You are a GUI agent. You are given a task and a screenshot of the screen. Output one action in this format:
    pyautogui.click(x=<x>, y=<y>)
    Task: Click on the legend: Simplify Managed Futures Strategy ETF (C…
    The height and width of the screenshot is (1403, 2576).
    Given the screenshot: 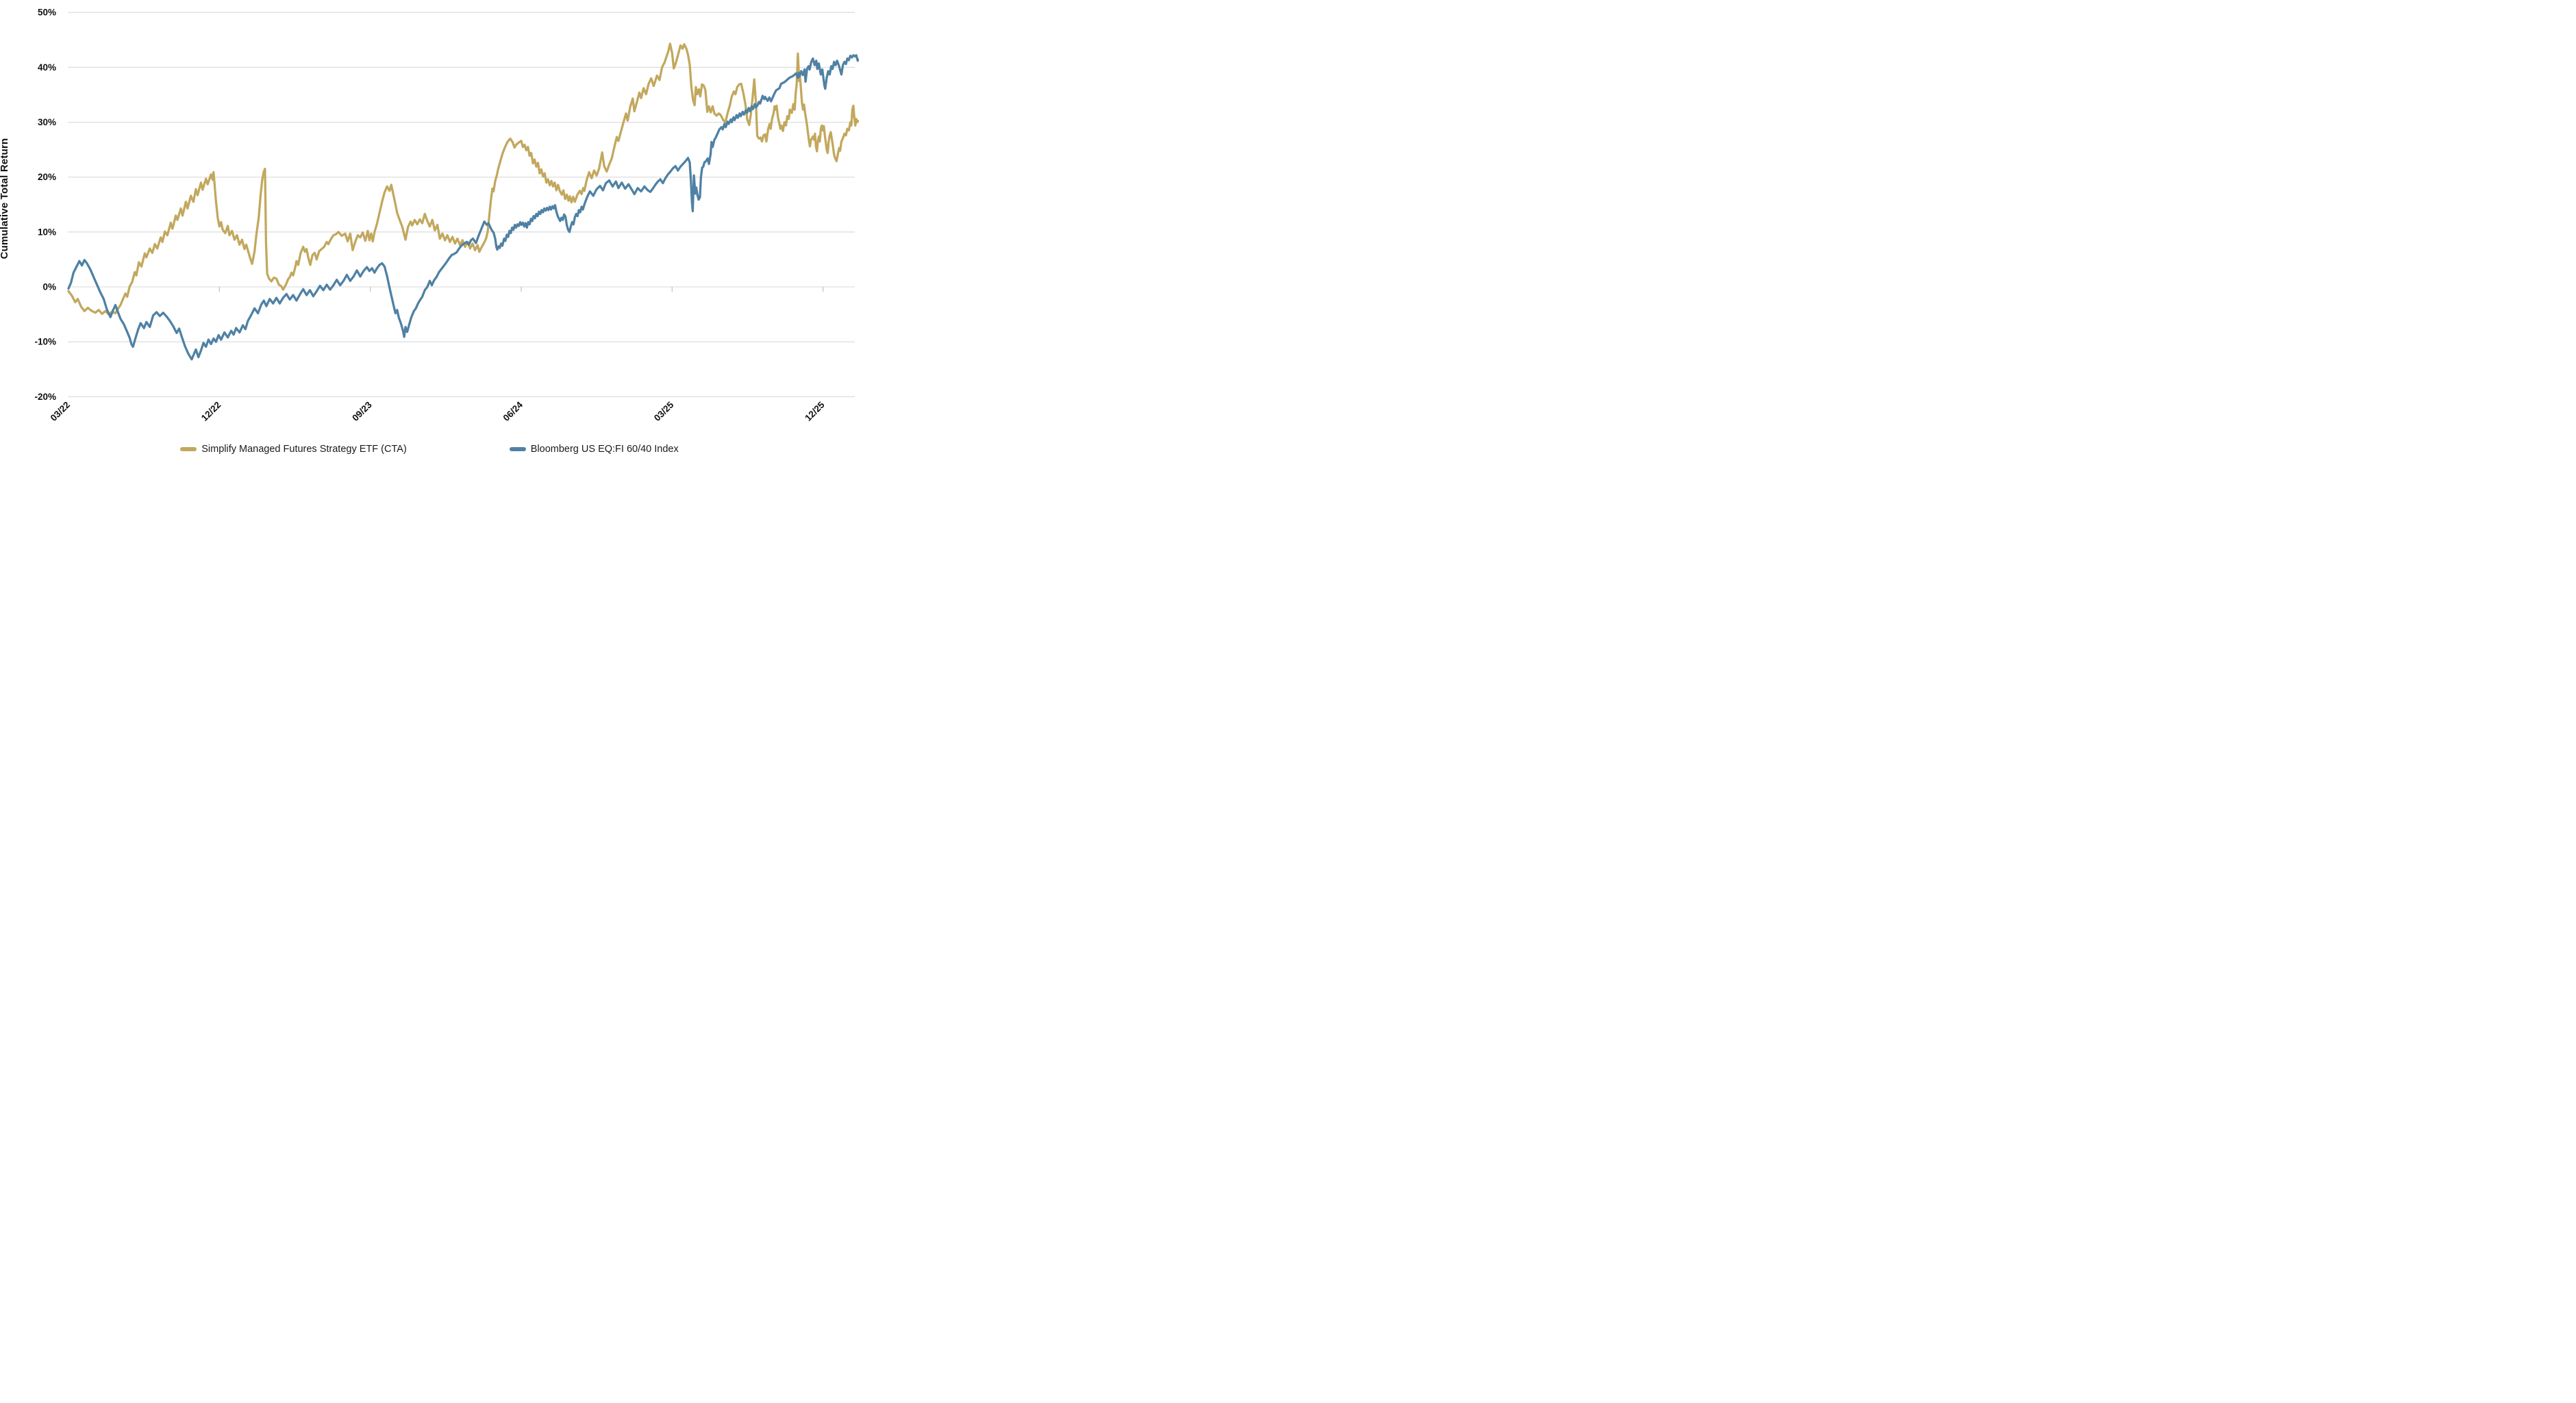 What is the action you would take?
    pyautogui.click(x=429, y=450)
    